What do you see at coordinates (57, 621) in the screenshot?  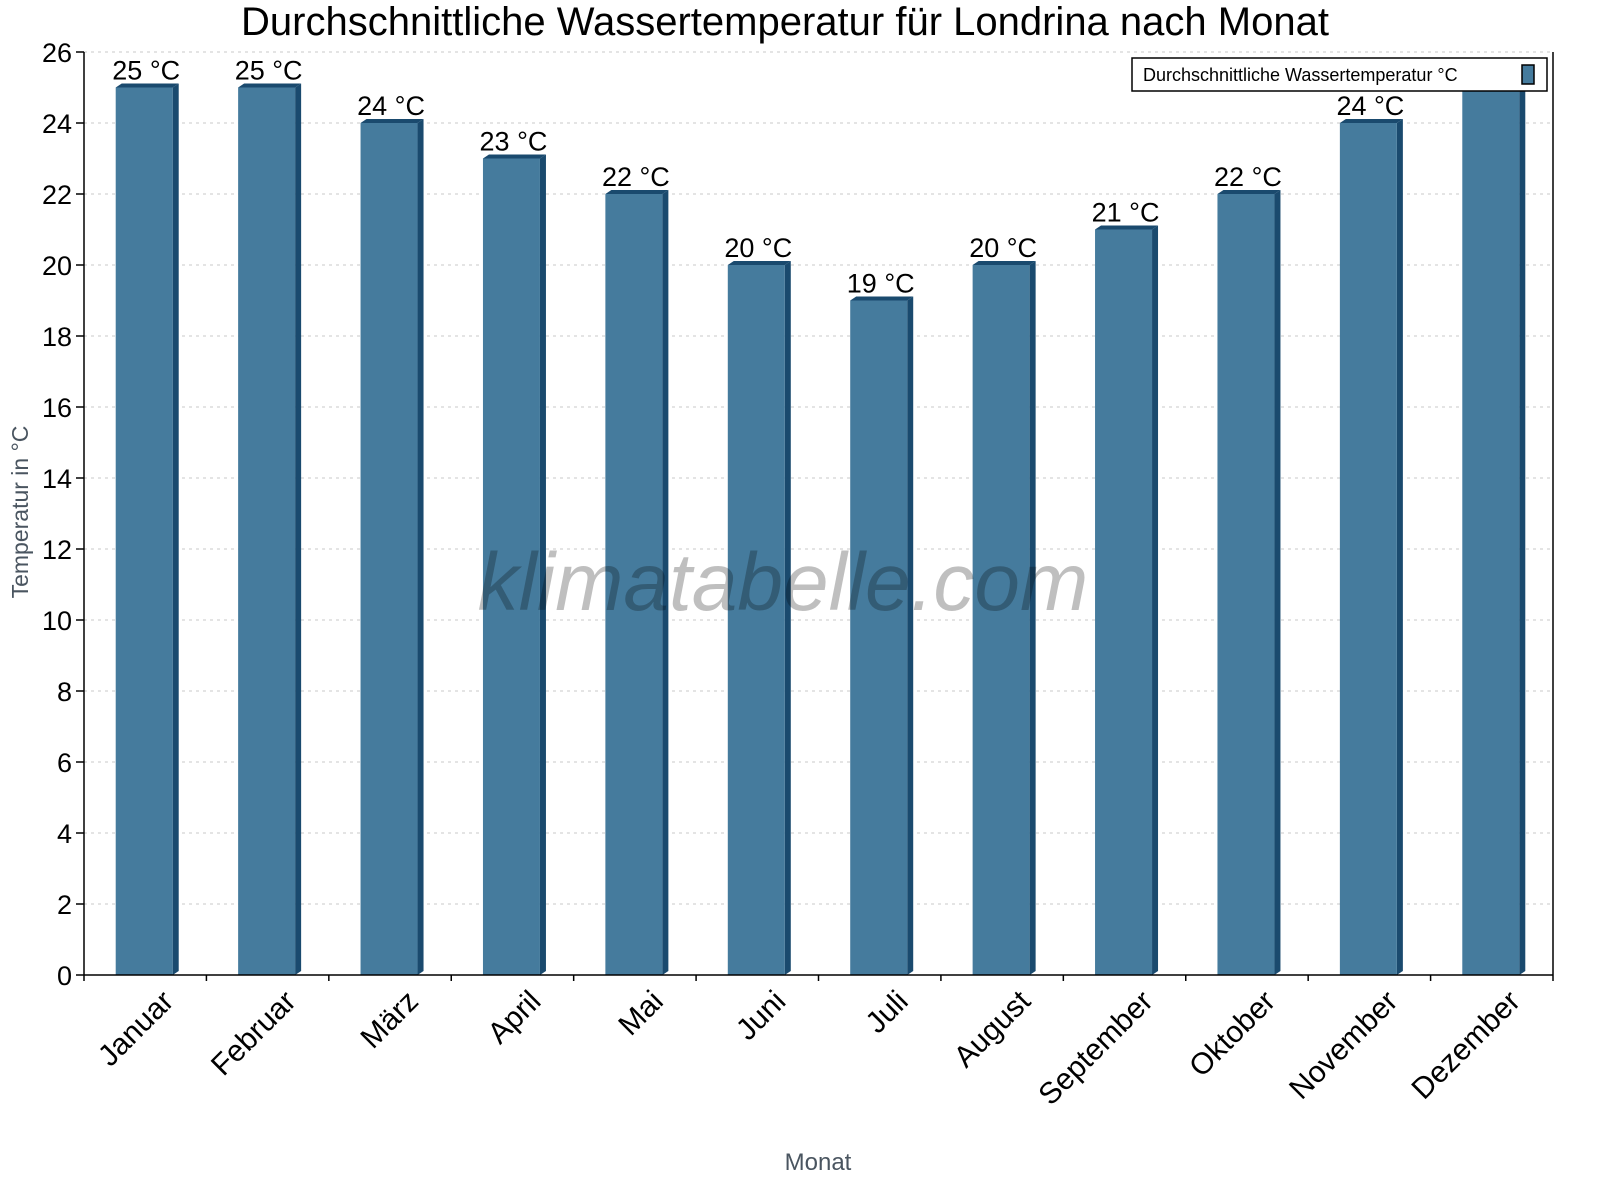 I see `y-tick-label: 10` at bounding box center [57, 621].